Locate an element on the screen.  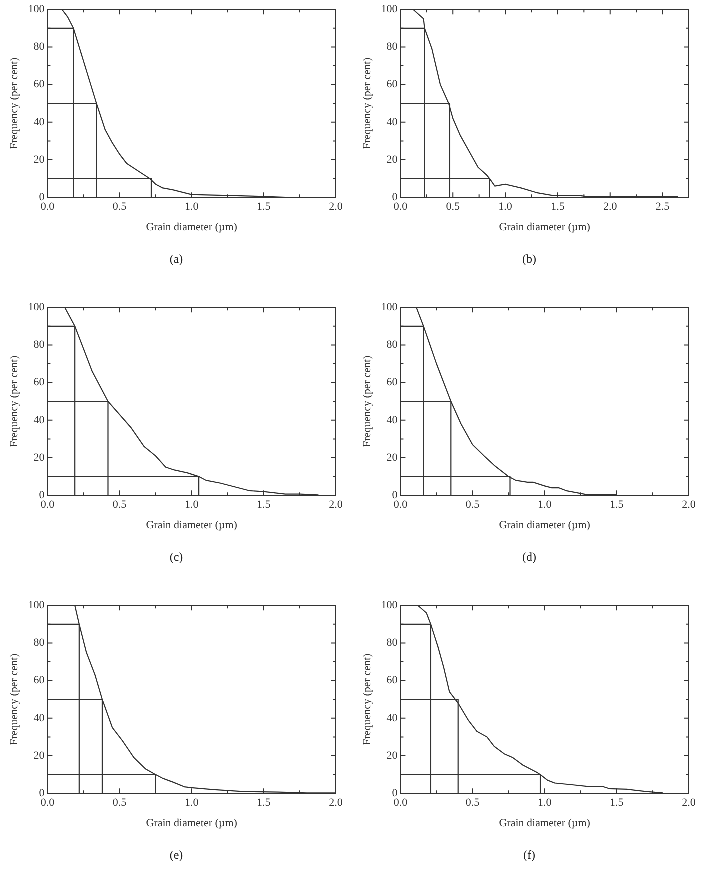
x-tick-label: 2.5 is located at coordinates (663, 207).